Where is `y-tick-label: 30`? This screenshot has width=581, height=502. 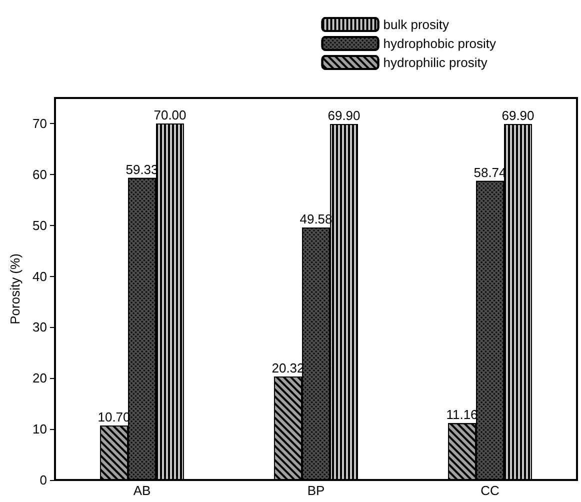 y-tick-label: 30 is located at coordinates (39, 327).